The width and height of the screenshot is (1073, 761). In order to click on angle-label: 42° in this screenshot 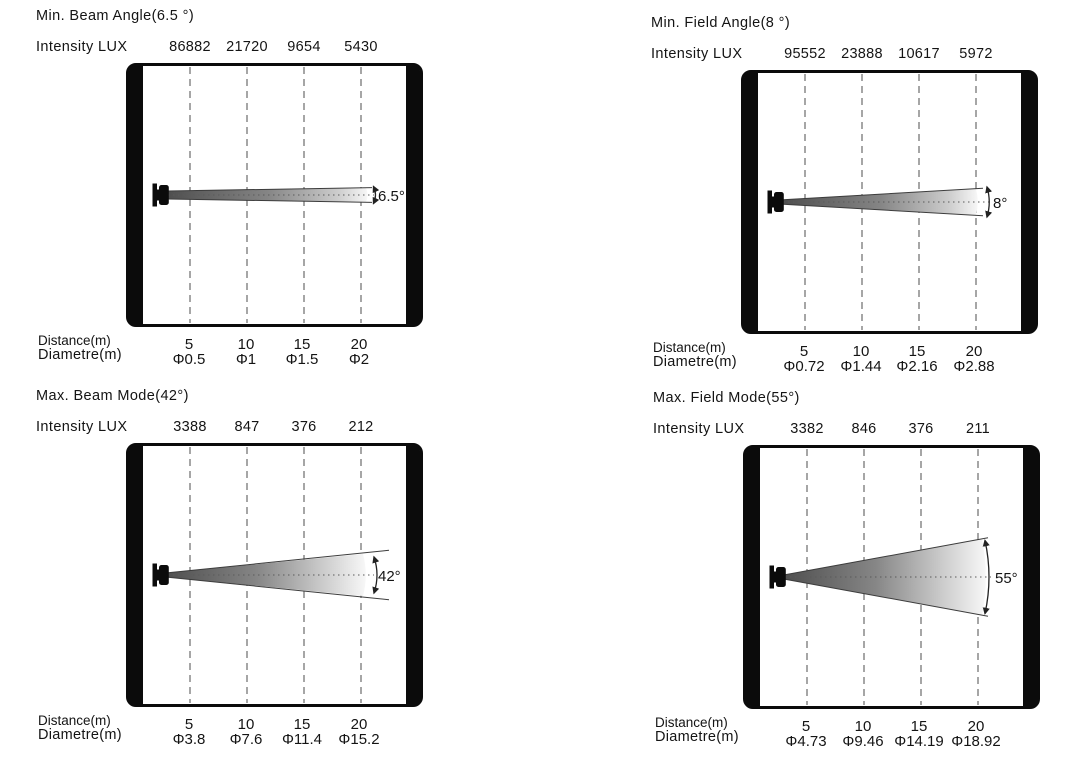, I will do `click(389, 576)`.